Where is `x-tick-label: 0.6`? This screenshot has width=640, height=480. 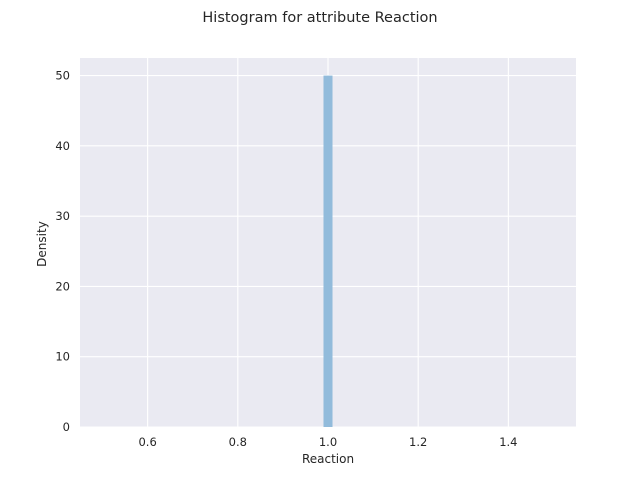
x-tick-label: 0.6 is located at coordinates (147, 442).